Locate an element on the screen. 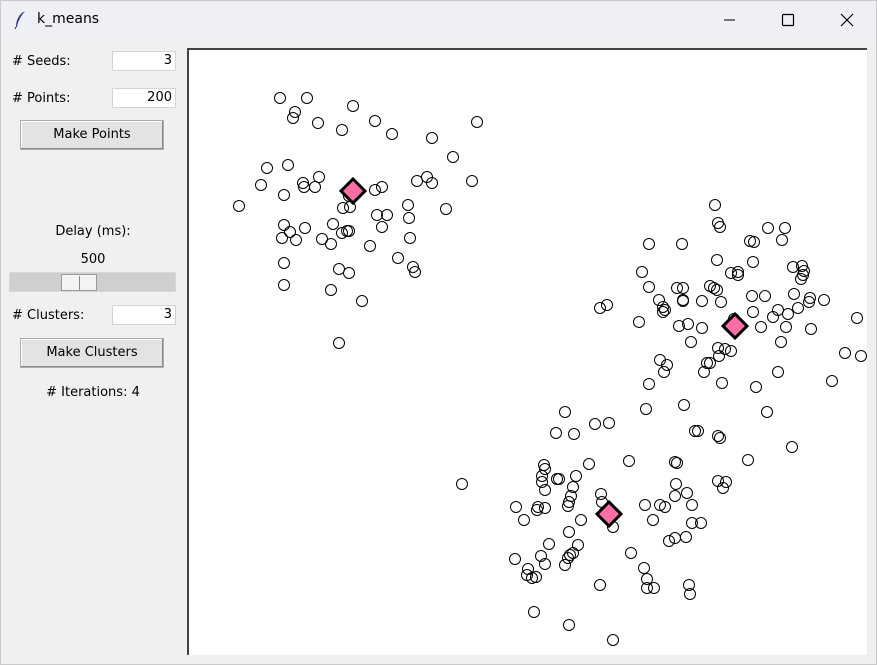 The image size is (877, 665). delay-slider is located at coordinates (92, 282).